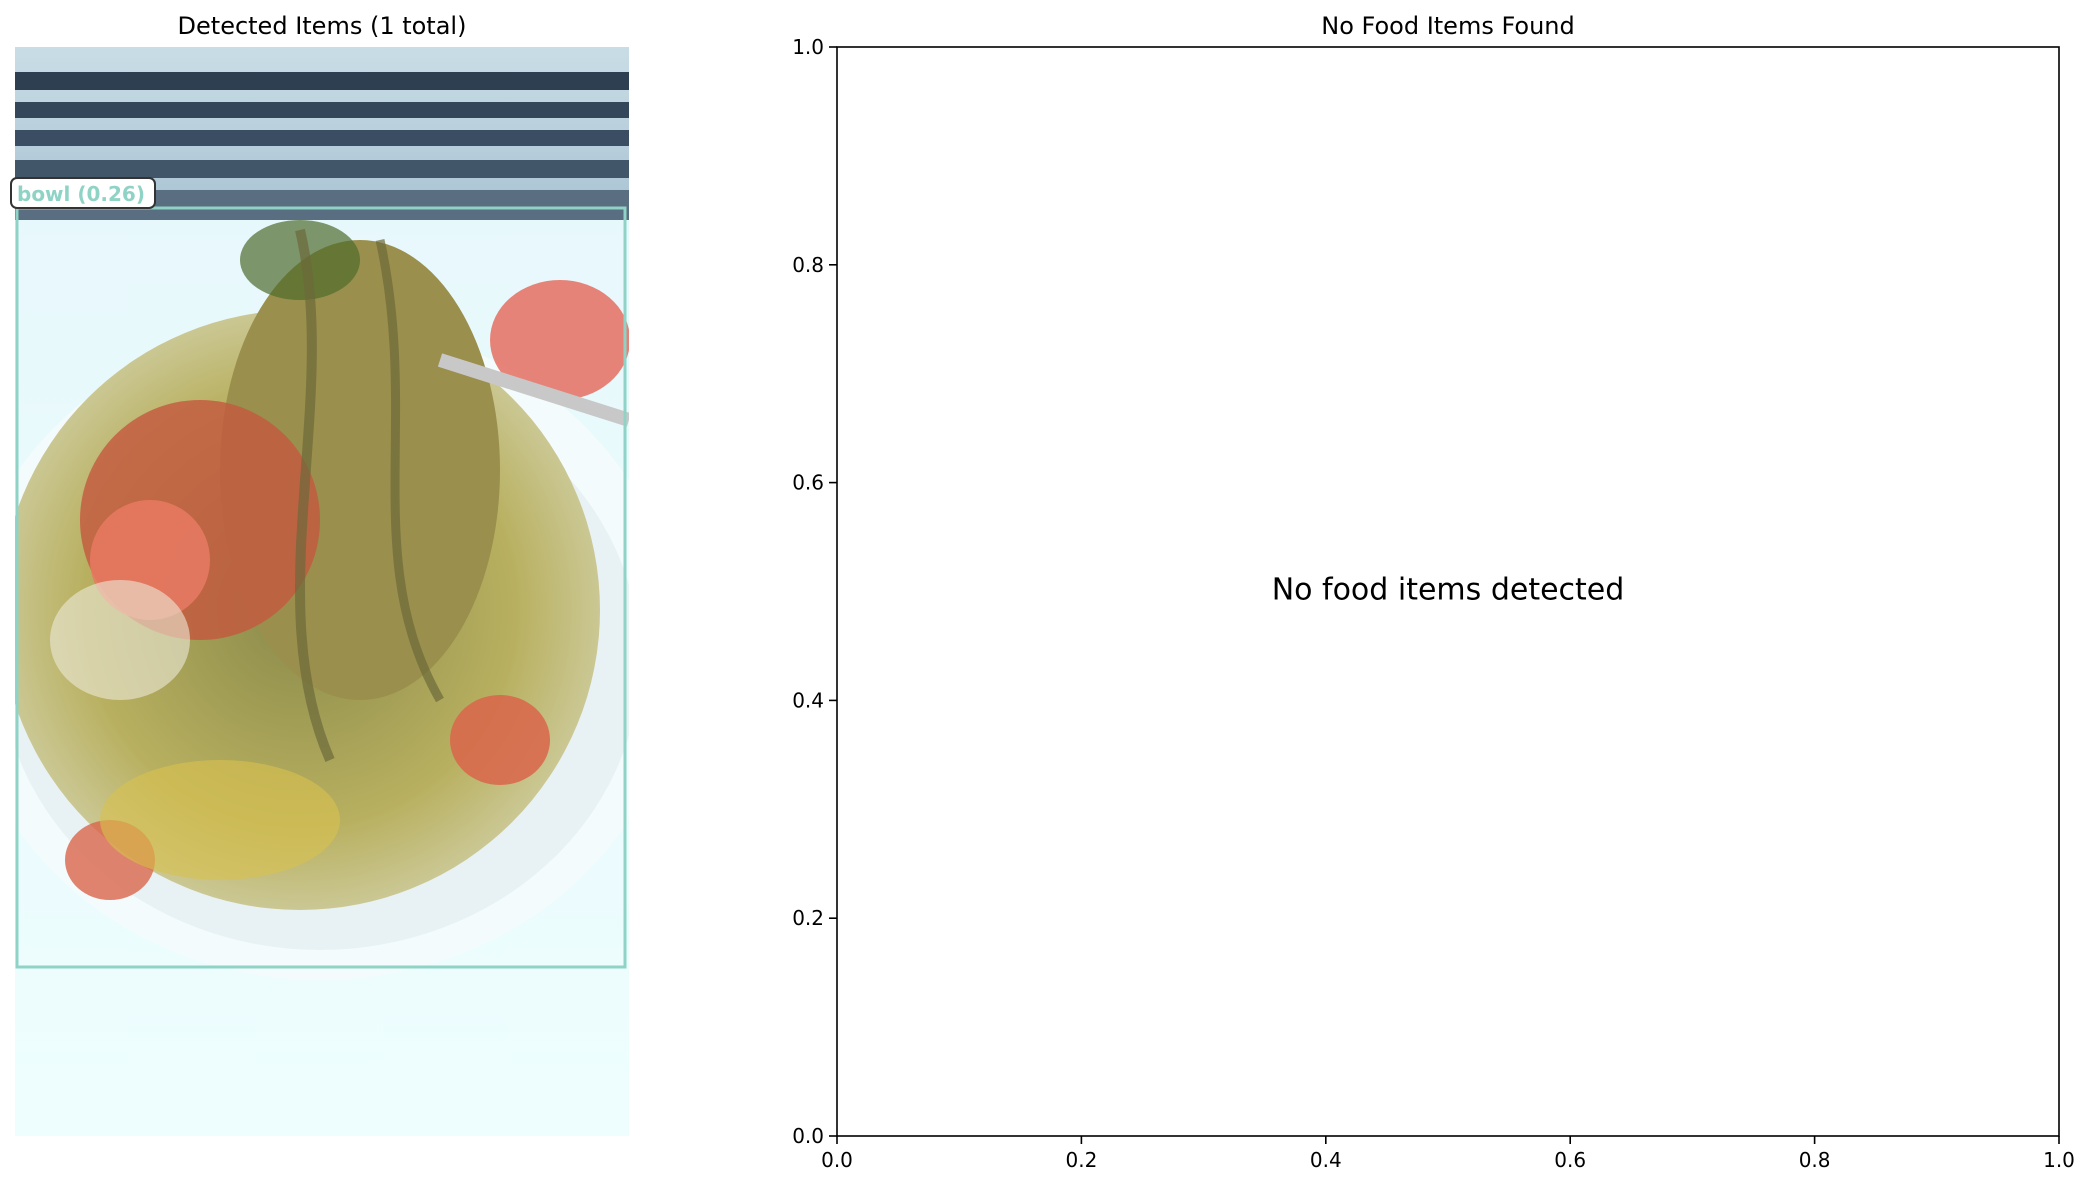 This screenshot has width=2082, height=1182. Describe the element at coordinates (1448, 26) in the screenshot. I see `chart-title: No Food Items Found` at that location.